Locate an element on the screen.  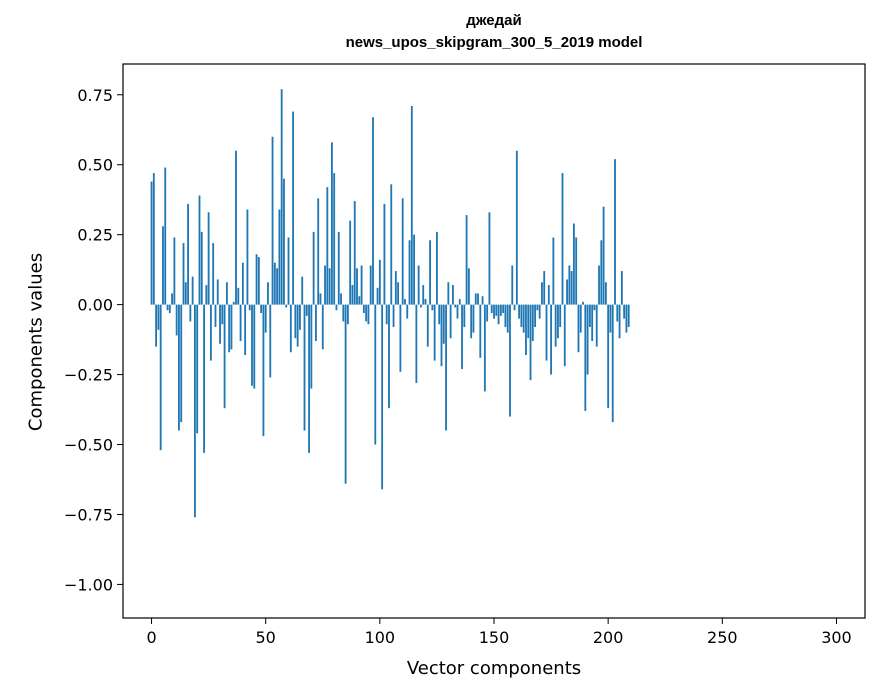
chart-title: джедай is located at coordinates (494, 20).